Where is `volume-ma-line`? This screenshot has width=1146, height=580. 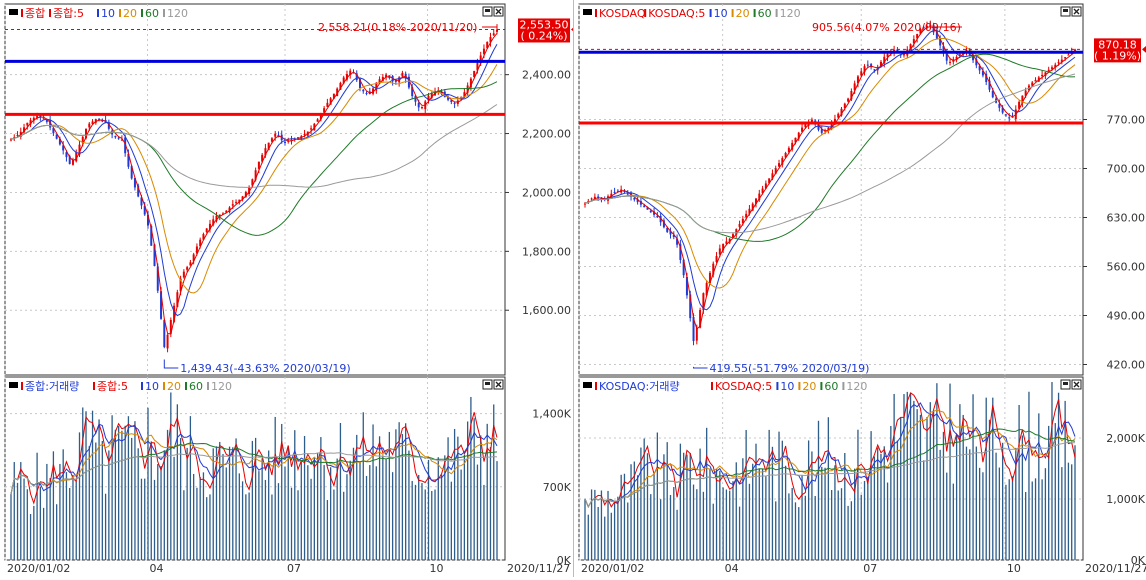 volume-ma-line is located at coordinates (254, 459).